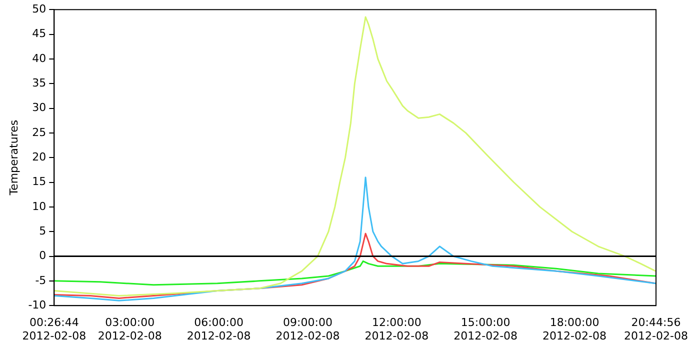 The width and height of the screenshot is (696, 348). I want to click on x-tick-label: 09:00:00 2012-02-08, so click(308, 329).